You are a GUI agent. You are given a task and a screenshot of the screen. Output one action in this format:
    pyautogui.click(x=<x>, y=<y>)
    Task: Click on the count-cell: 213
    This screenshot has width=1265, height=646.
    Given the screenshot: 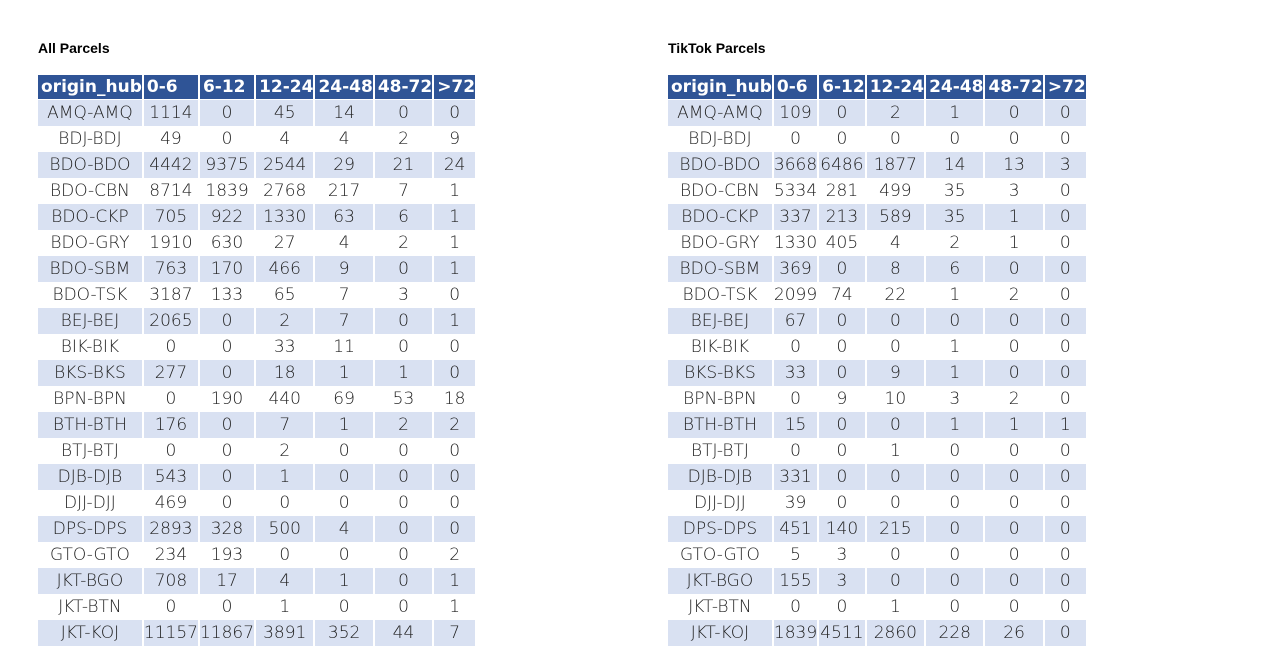 What is the action you would take?
    pyautogui.click(x=843, y=217)
    